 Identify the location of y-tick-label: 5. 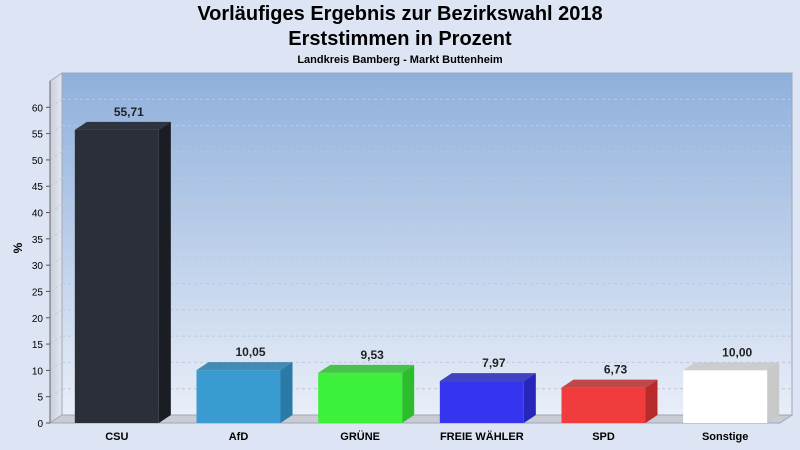
(40, 398).